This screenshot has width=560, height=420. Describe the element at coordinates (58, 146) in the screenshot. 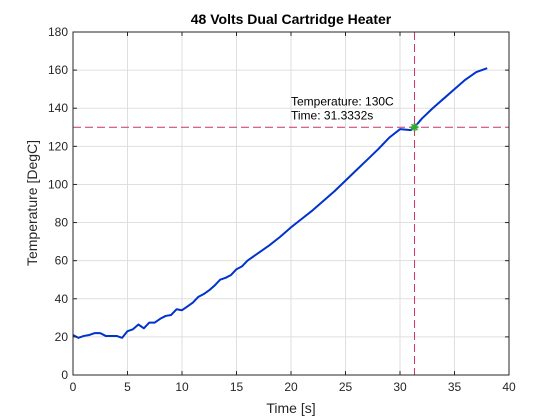

I see `y-tick-label-6: 120` at that location.